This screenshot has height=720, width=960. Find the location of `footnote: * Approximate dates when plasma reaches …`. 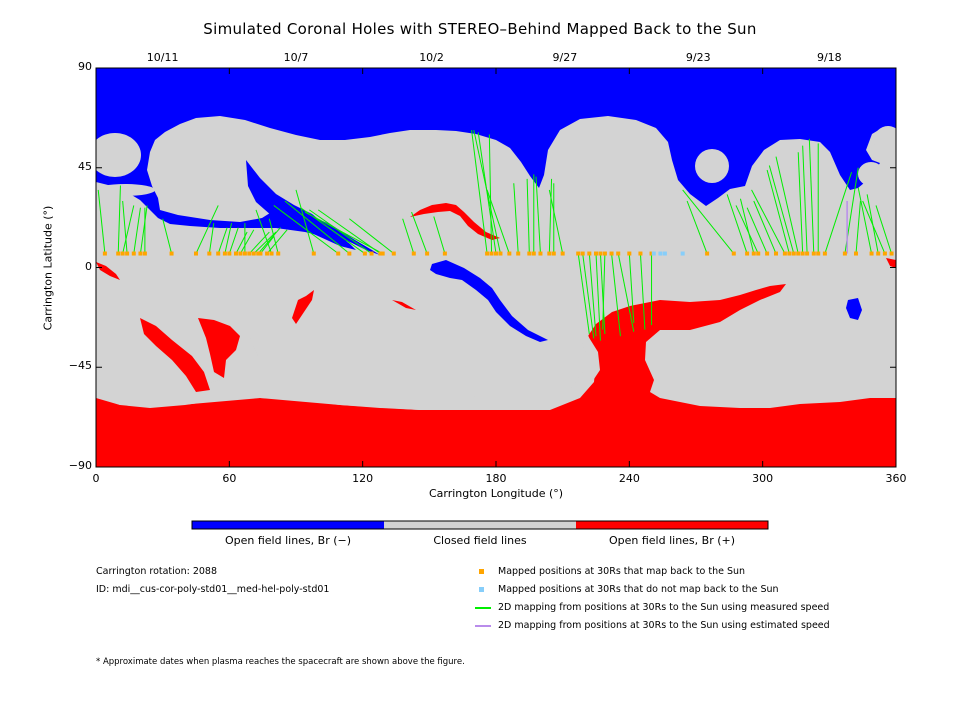

footnote: * Approximate dates when plasma reaches … is located at coordinates (280, 662).